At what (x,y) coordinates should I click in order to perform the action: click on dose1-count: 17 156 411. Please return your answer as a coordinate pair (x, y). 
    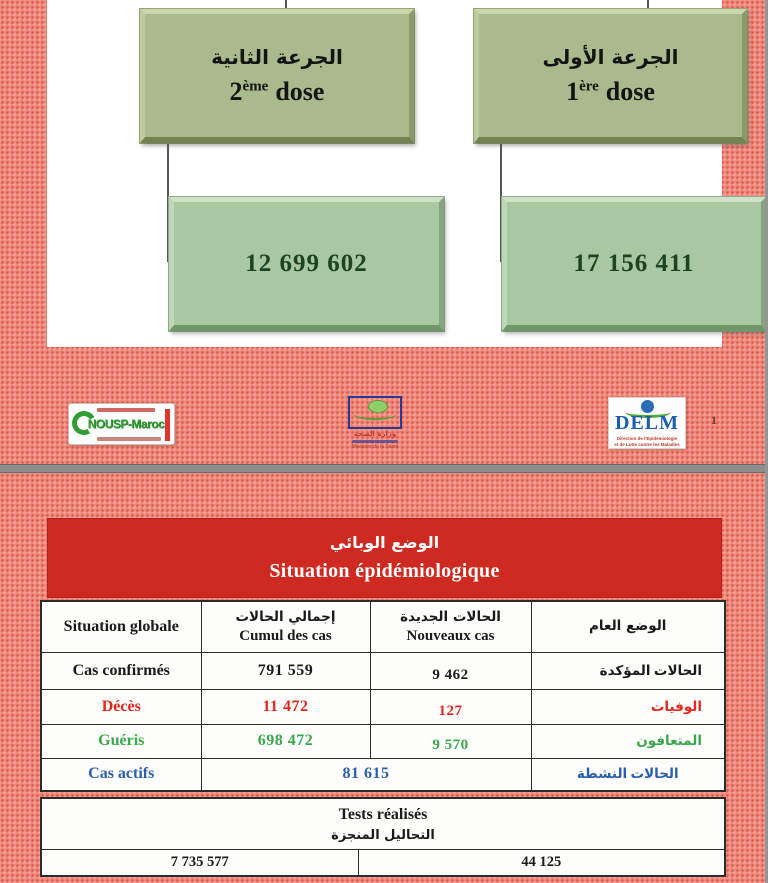
    Looking at the image, I should click on (634, 263).